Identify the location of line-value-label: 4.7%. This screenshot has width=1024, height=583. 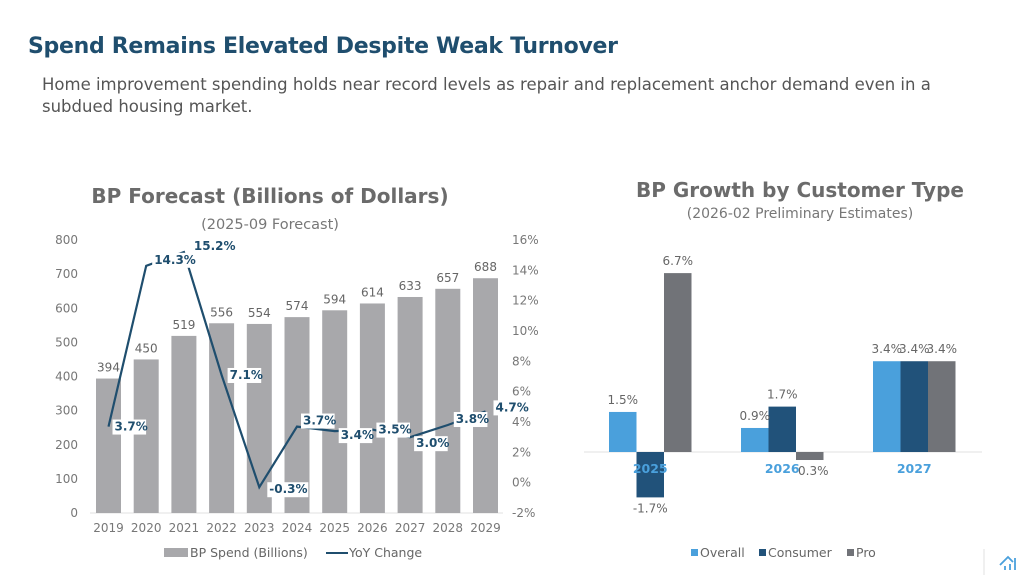
(512, 407).